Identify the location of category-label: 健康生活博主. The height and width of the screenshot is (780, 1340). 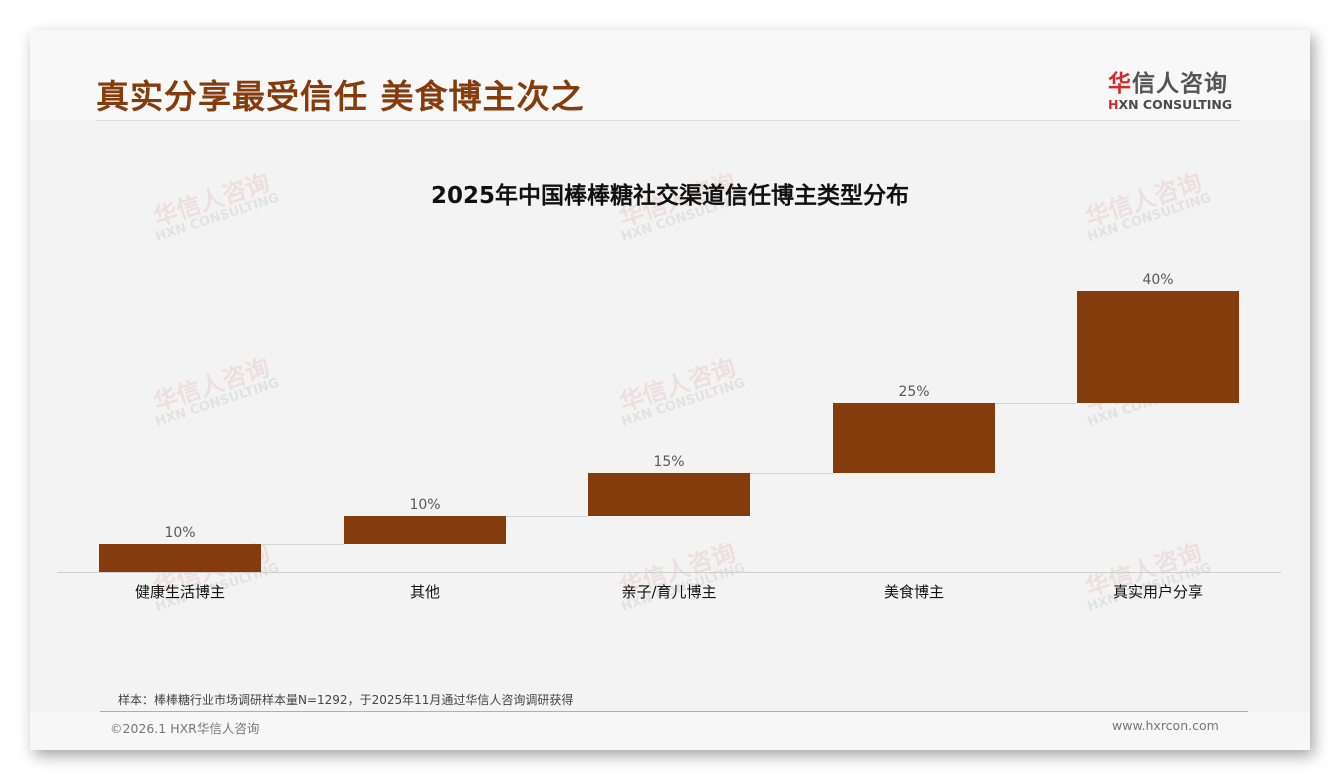
(179, 592).